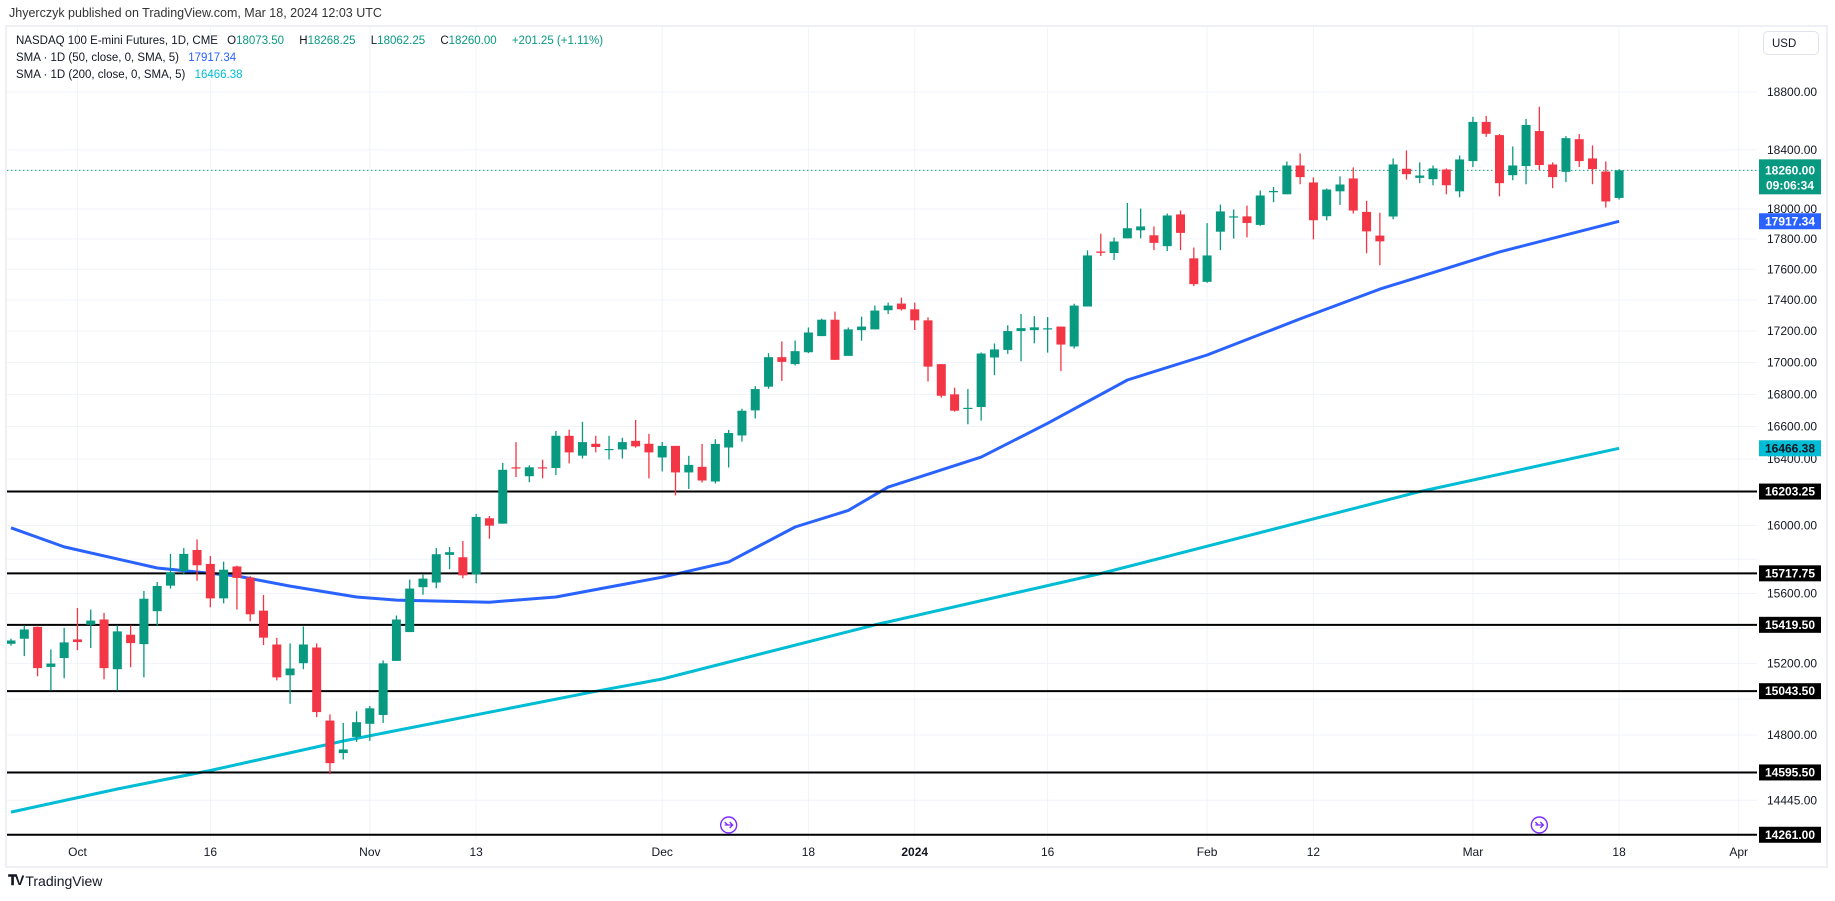 The image size is (1835, 901). I want to click on event-marker, so click(728, 825).